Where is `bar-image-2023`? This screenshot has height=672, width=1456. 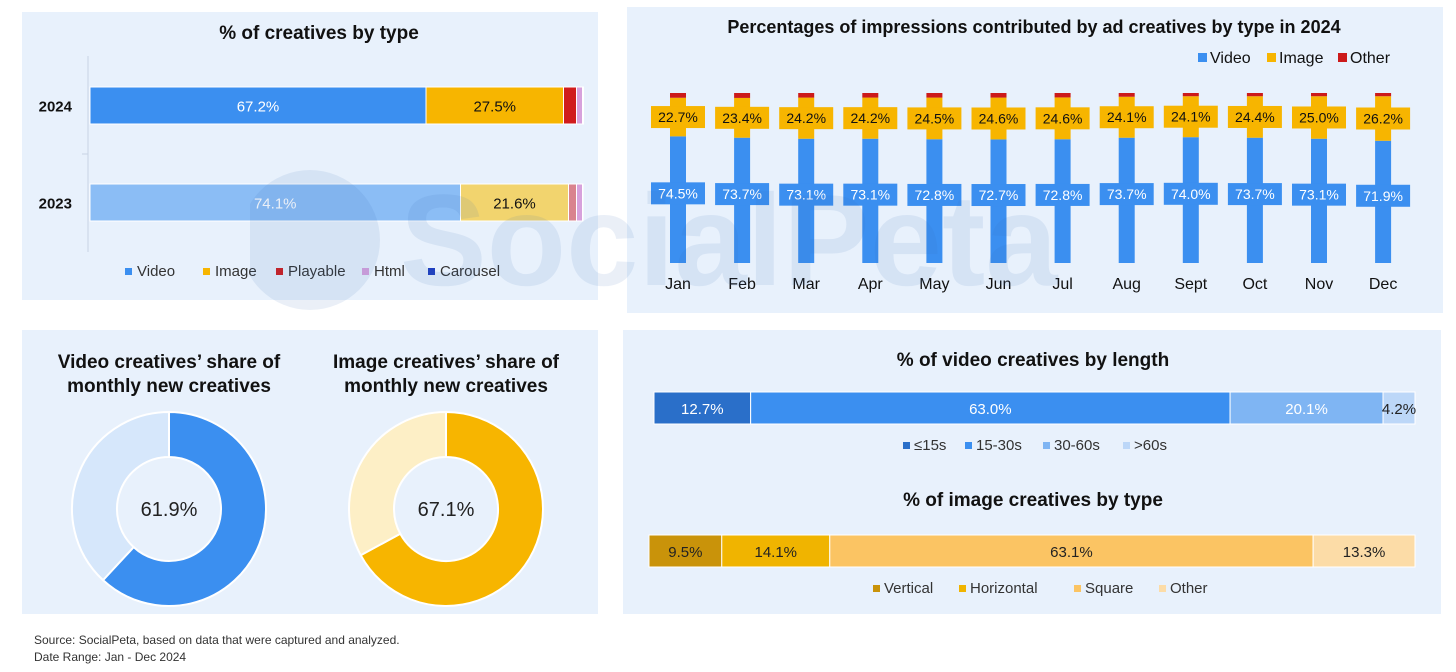
bar-image-2023 is located at coordinates (514, 202).